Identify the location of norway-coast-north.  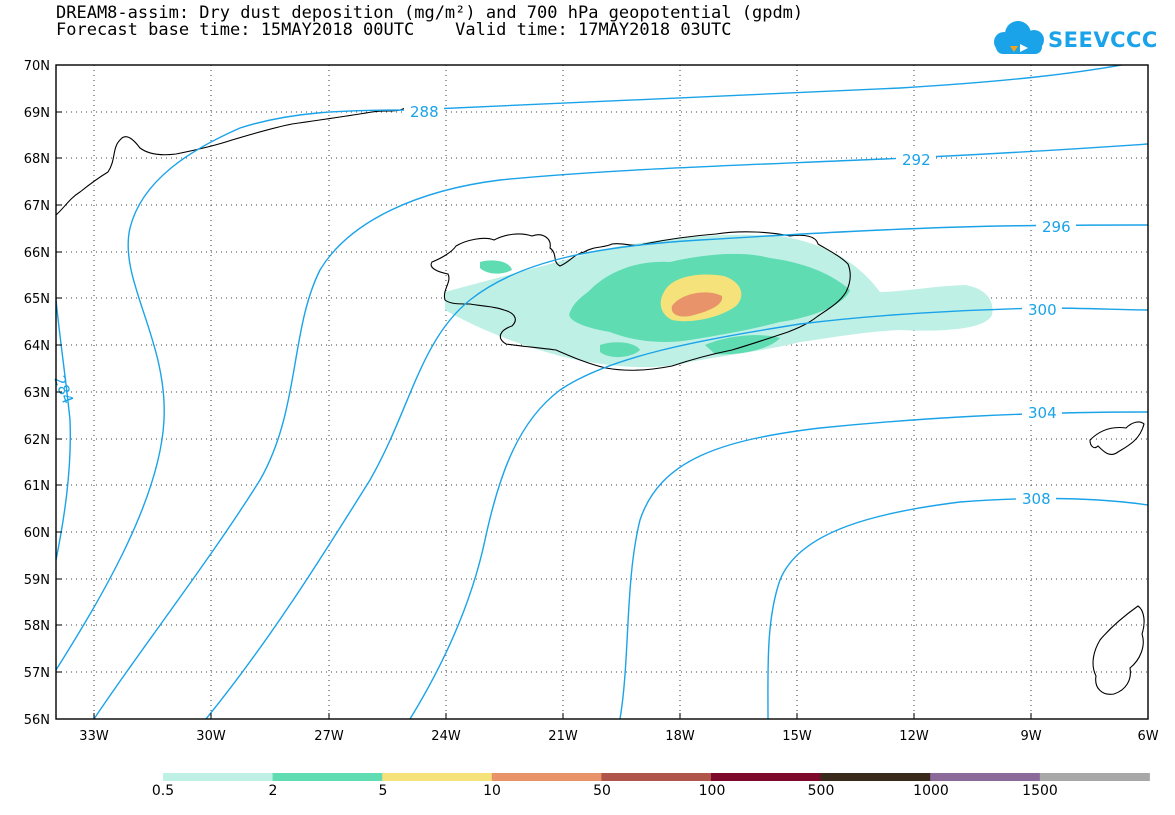
(1117, 438).